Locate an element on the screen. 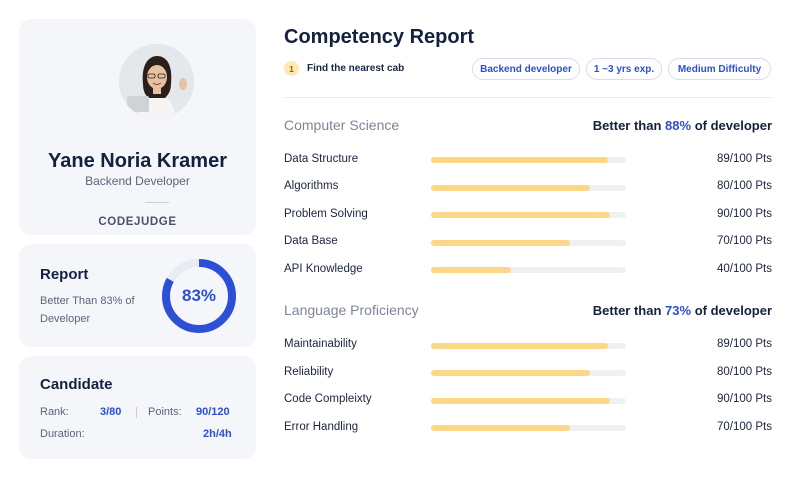 The height and width of the screenshot is (478, 800). section-title-computer-science: Computer Science is located at coordinates (342, 125).